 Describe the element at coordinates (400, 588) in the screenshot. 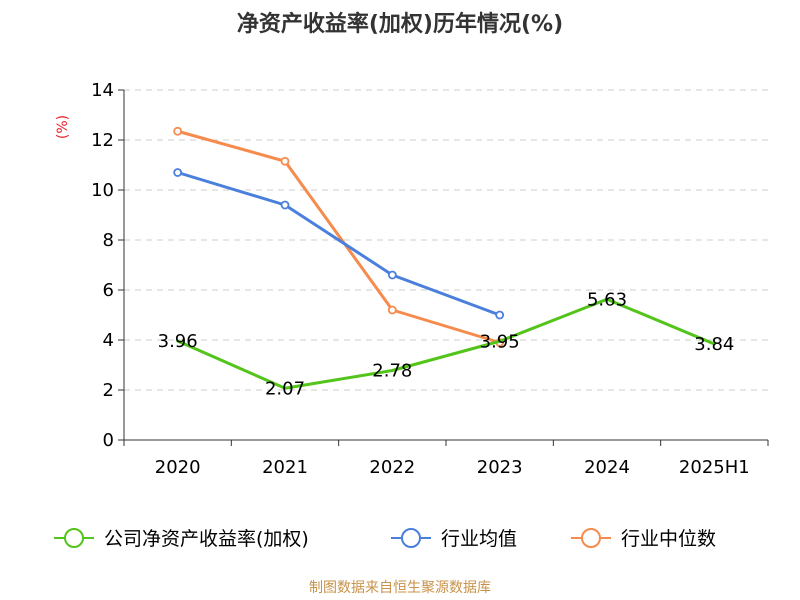

I see `source-note: 制图数据来自恒生聚源数据库` at that location.